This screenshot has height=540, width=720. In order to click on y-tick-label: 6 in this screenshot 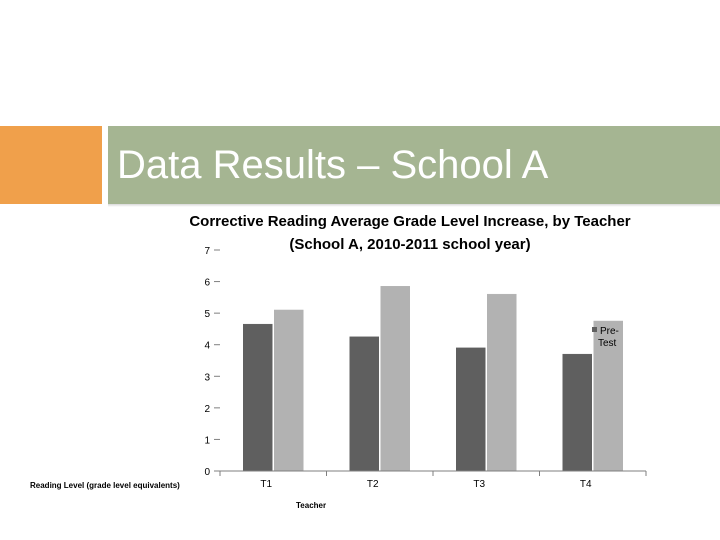, I will do `click(207, 283)`.